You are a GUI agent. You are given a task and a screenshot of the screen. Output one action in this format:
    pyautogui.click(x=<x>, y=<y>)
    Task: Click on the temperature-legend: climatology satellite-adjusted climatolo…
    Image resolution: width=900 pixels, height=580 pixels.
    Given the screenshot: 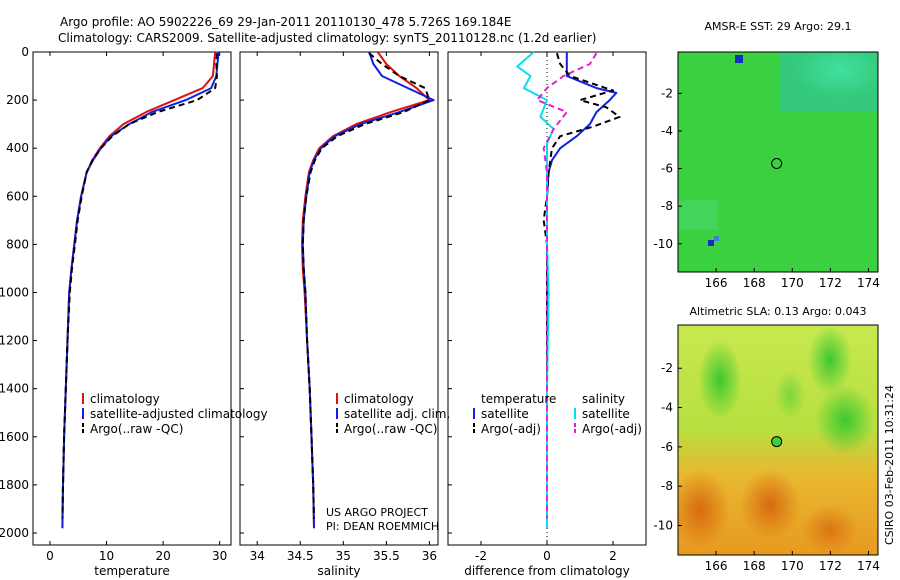 What is the action you would take?
    pyautogui.click(x=175, y=414)
    